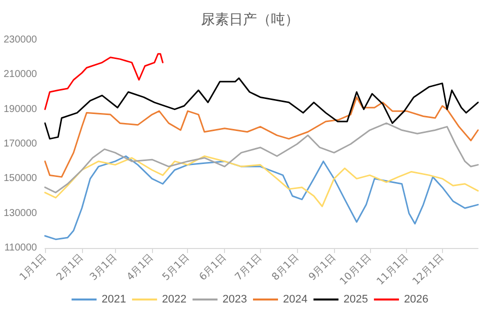 Image resolution: width=500 pixels, height=314 pixels. What do you see at coordinates (393, 270) in the screenshot?
I see `x-tick-label: 11月1日` at bounding box center [393, 270].